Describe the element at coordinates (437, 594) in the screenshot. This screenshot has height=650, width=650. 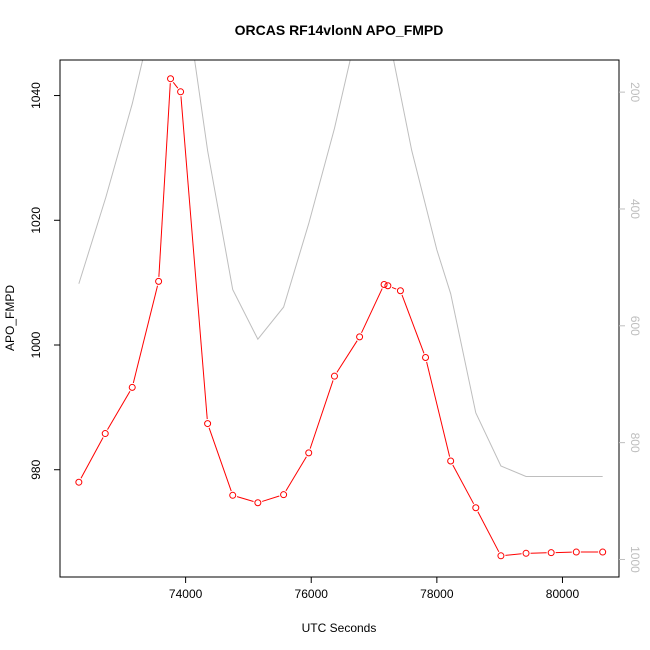
I see `x-tick-label: 78000` at that location.